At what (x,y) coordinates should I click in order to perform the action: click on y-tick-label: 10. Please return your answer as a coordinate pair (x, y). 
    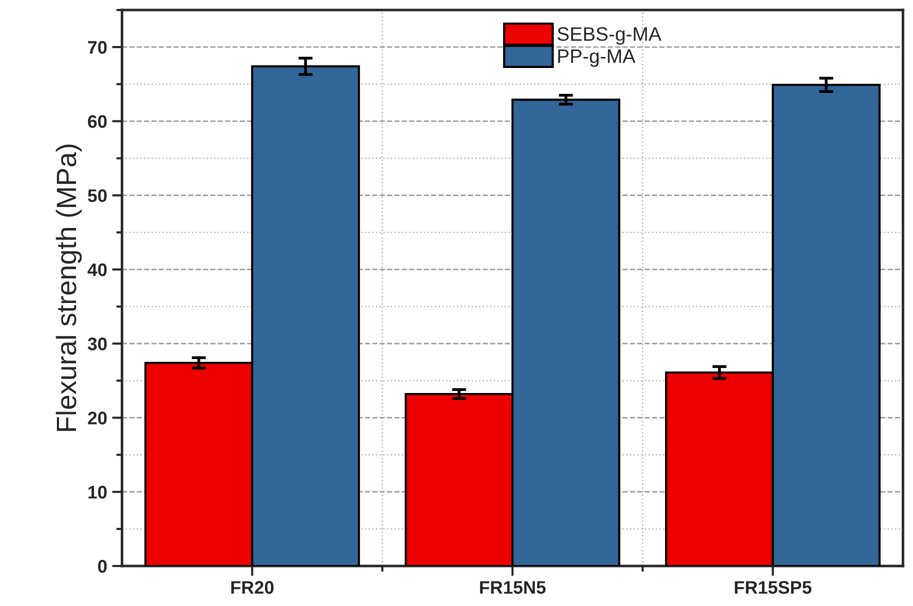
    Looking at the image, I should click on (97, 492).